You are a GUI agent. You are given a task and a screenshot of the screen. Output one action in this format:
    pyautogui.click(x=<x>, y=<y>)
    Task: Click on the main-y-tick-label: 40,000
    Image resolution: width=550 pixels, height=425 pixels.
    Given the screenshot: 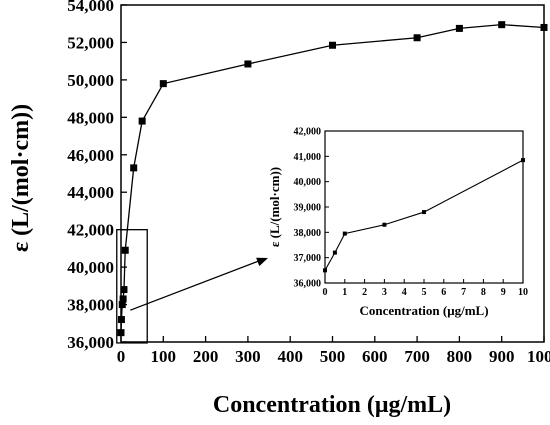 What is the action you would take?
    pyautogui.click(x=90, y=267)
    